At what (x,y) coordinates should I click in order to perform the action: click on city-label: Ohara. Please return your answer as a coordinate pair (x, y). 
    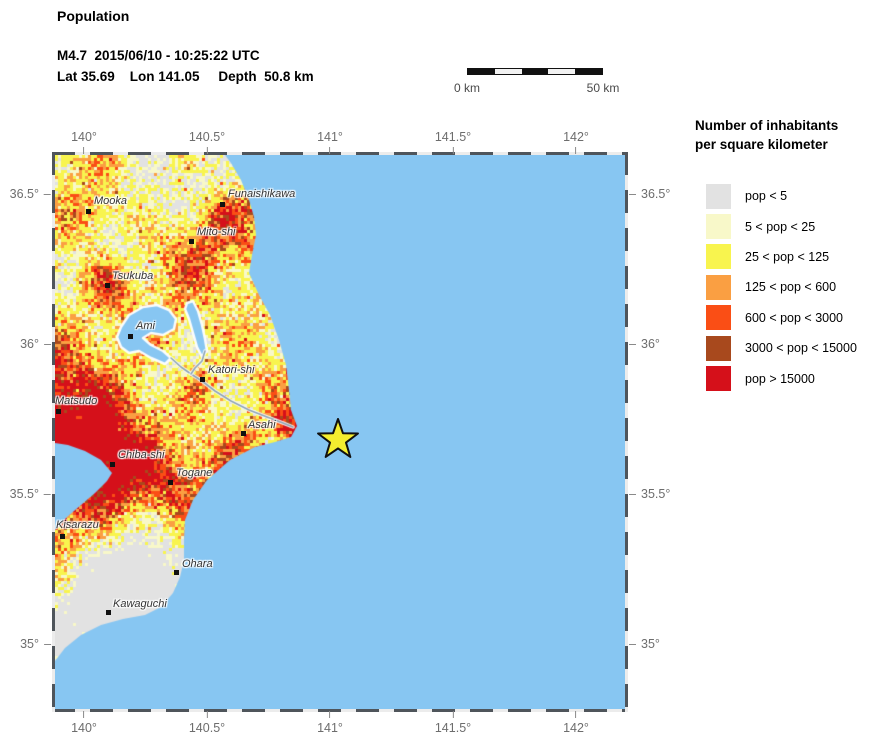
    Looking at the image, I should click on (197, 564).